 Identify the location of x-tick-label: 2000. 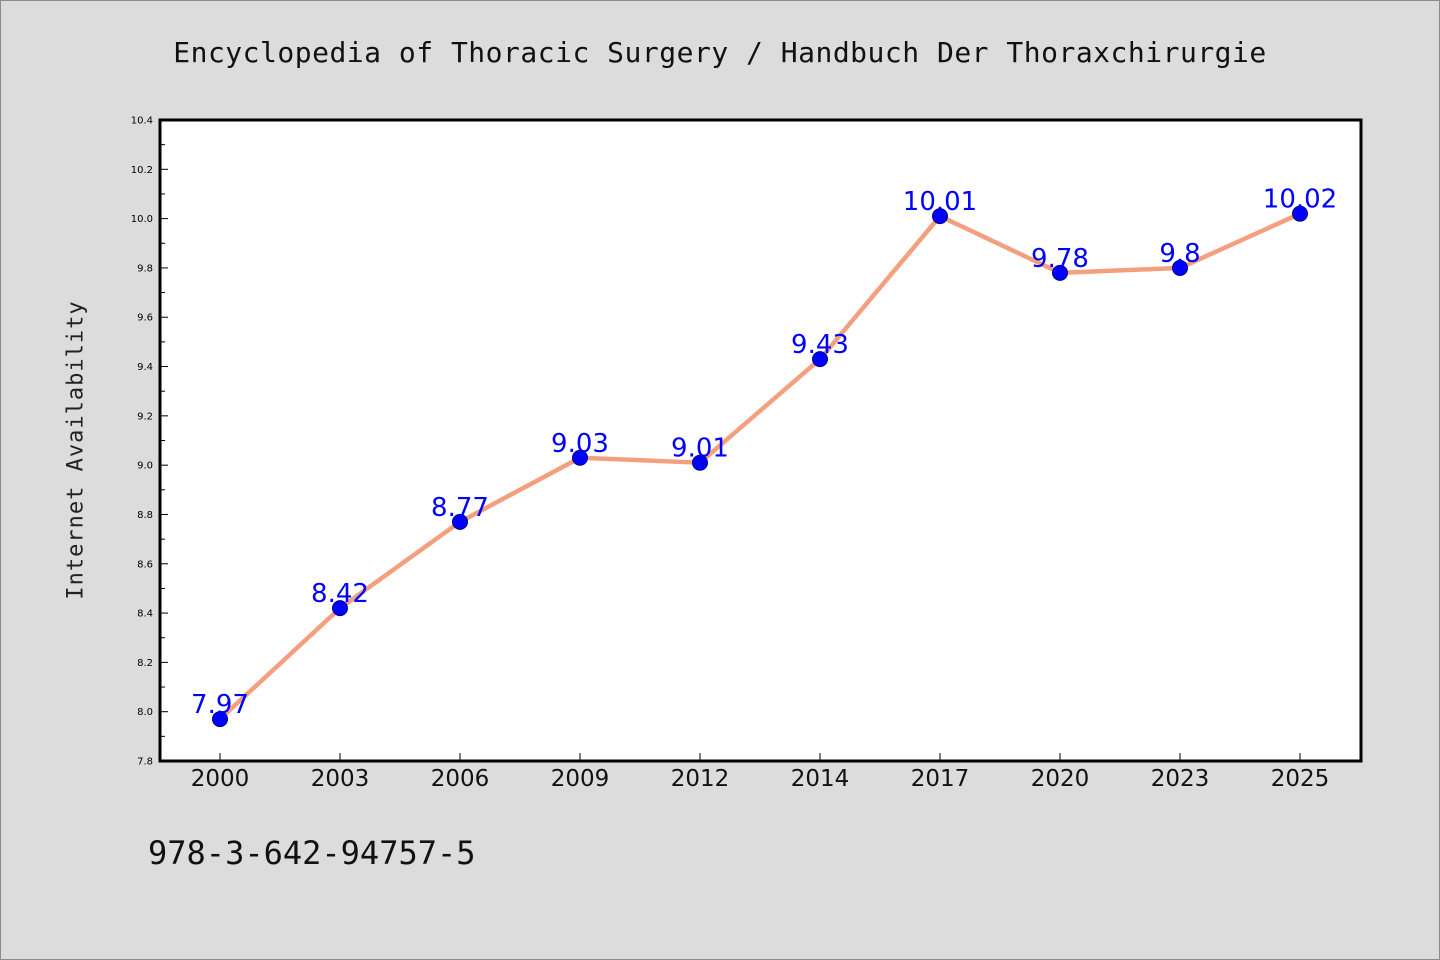
(220, 779).